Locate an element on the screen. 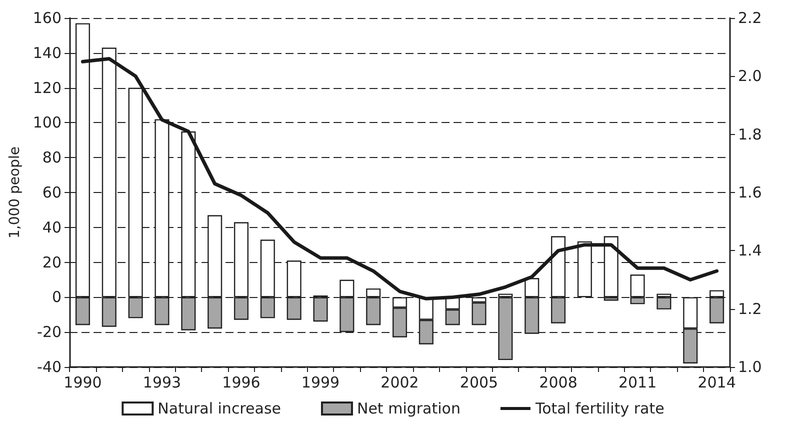 The height and width of the screenshot is (423, 786). y-tick-label: 80 is located at coordinates (52, 157).